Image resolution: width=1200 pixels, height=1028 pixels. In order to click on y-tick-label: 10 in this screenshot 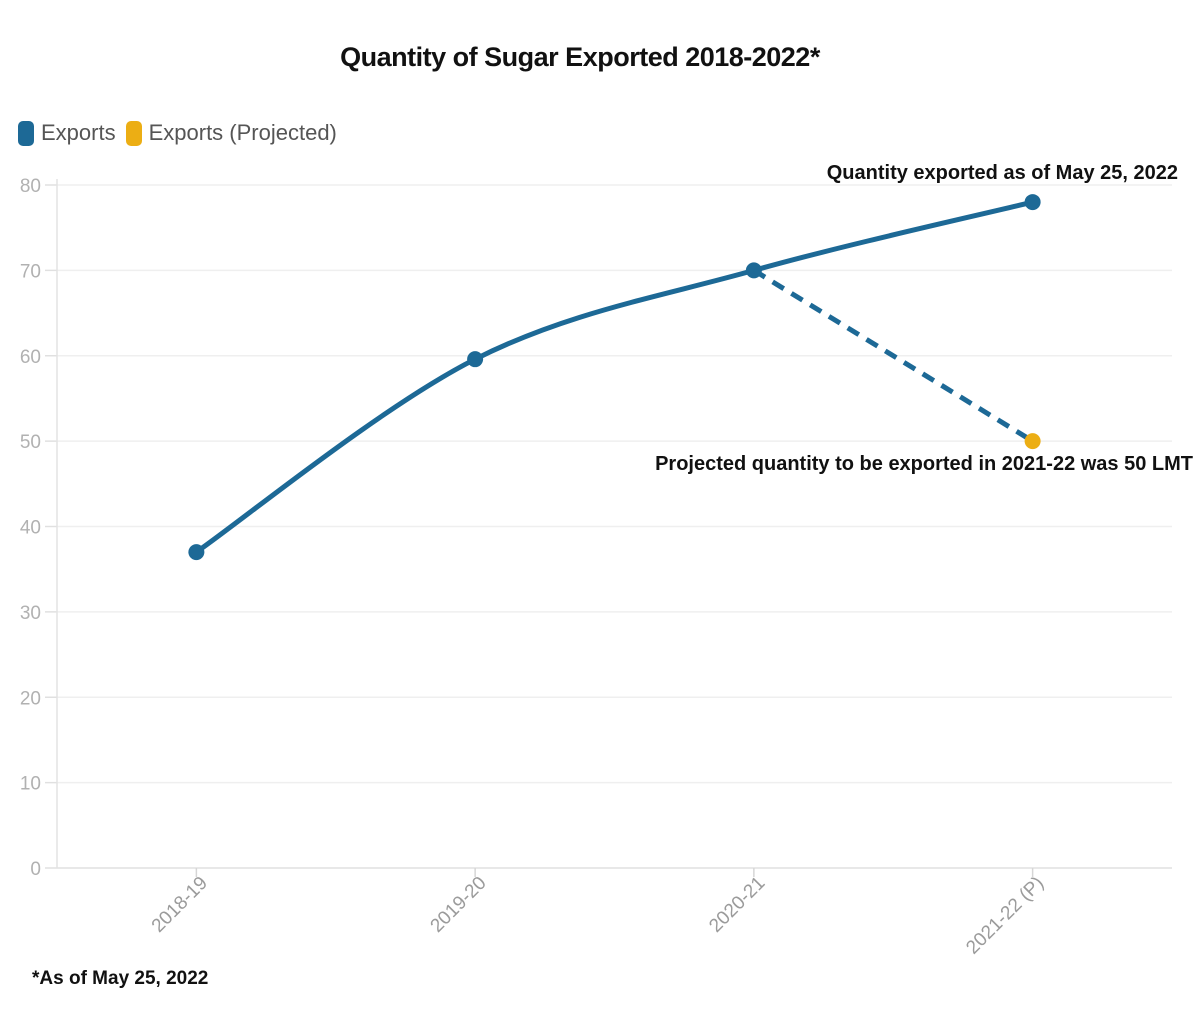, I will do `click(30, 784)`.